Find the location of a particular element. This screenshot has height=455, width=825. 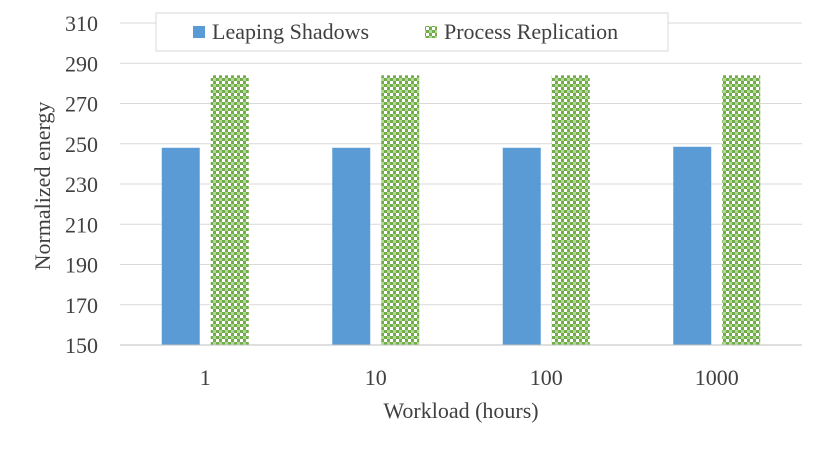

legend-label-process-replication: Process Replication is located at coordinates (531, 31).